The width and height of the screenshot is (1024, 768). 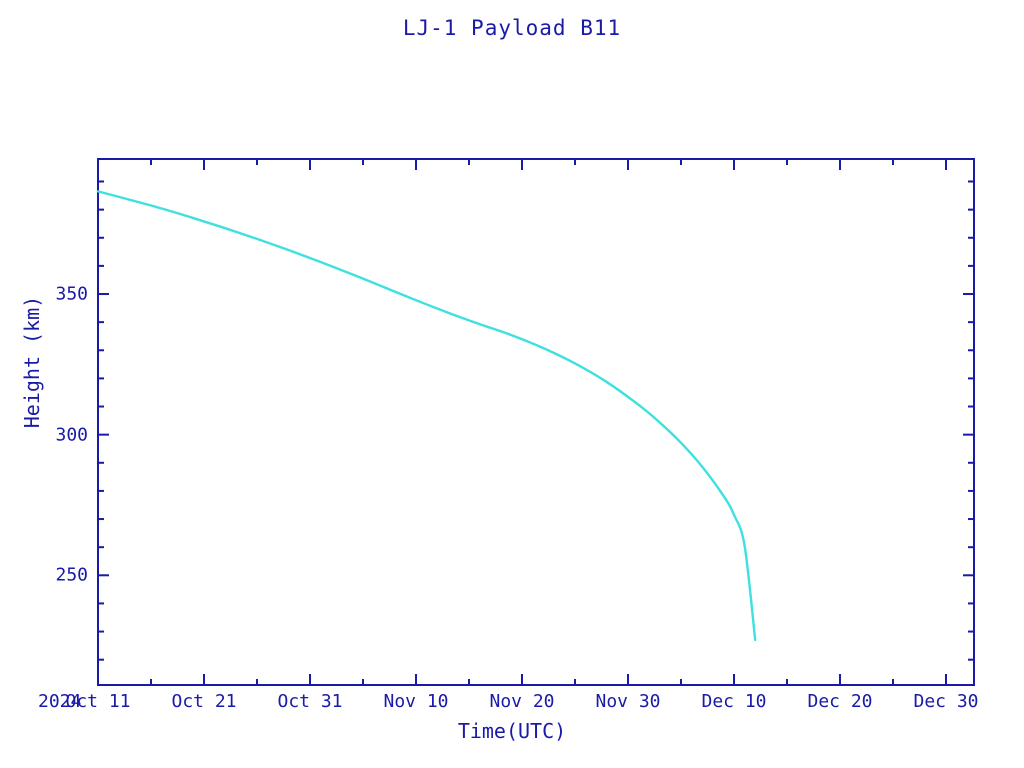 What do you see at coordinates (840, 701) in the screenshot?
I see `x-tick-label: Dec 20` at bounding box center [840, 701].